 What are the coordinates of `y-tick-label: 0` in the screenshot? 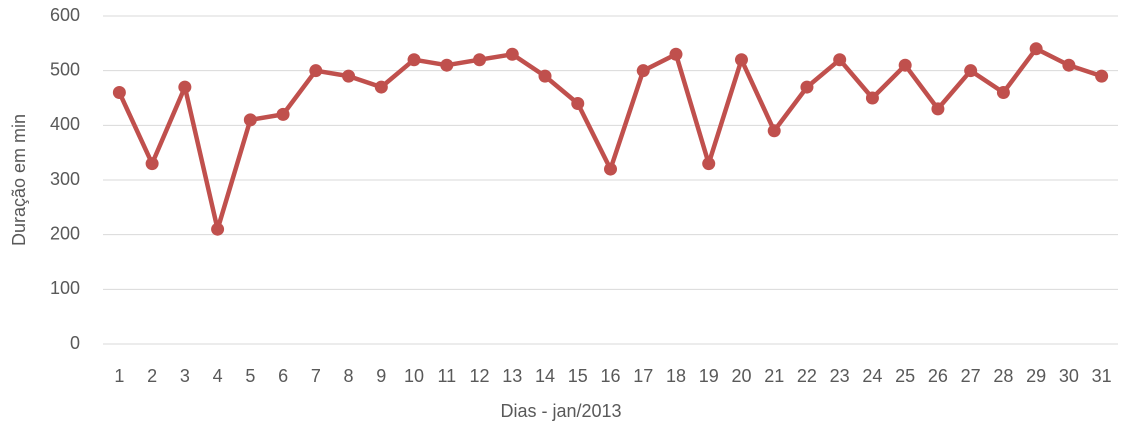 It's located at (75, 343).